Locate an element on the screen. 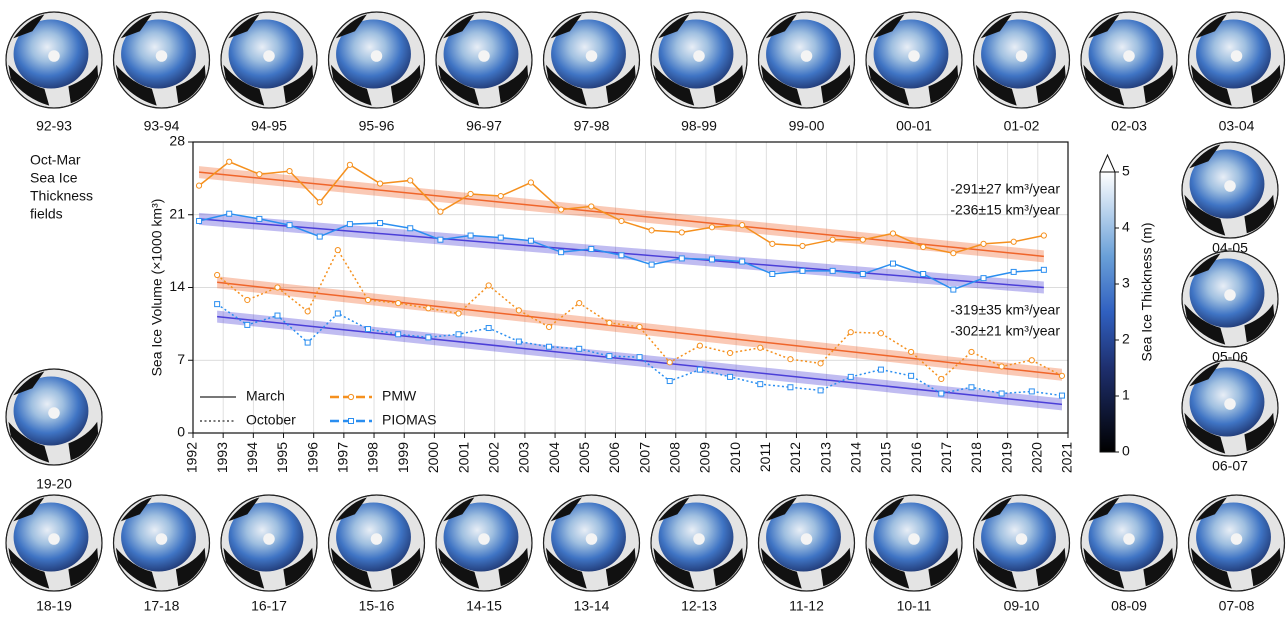 This screenshot has width=1286, height=619. map: 13-14 is located at coordinates (591, 554).